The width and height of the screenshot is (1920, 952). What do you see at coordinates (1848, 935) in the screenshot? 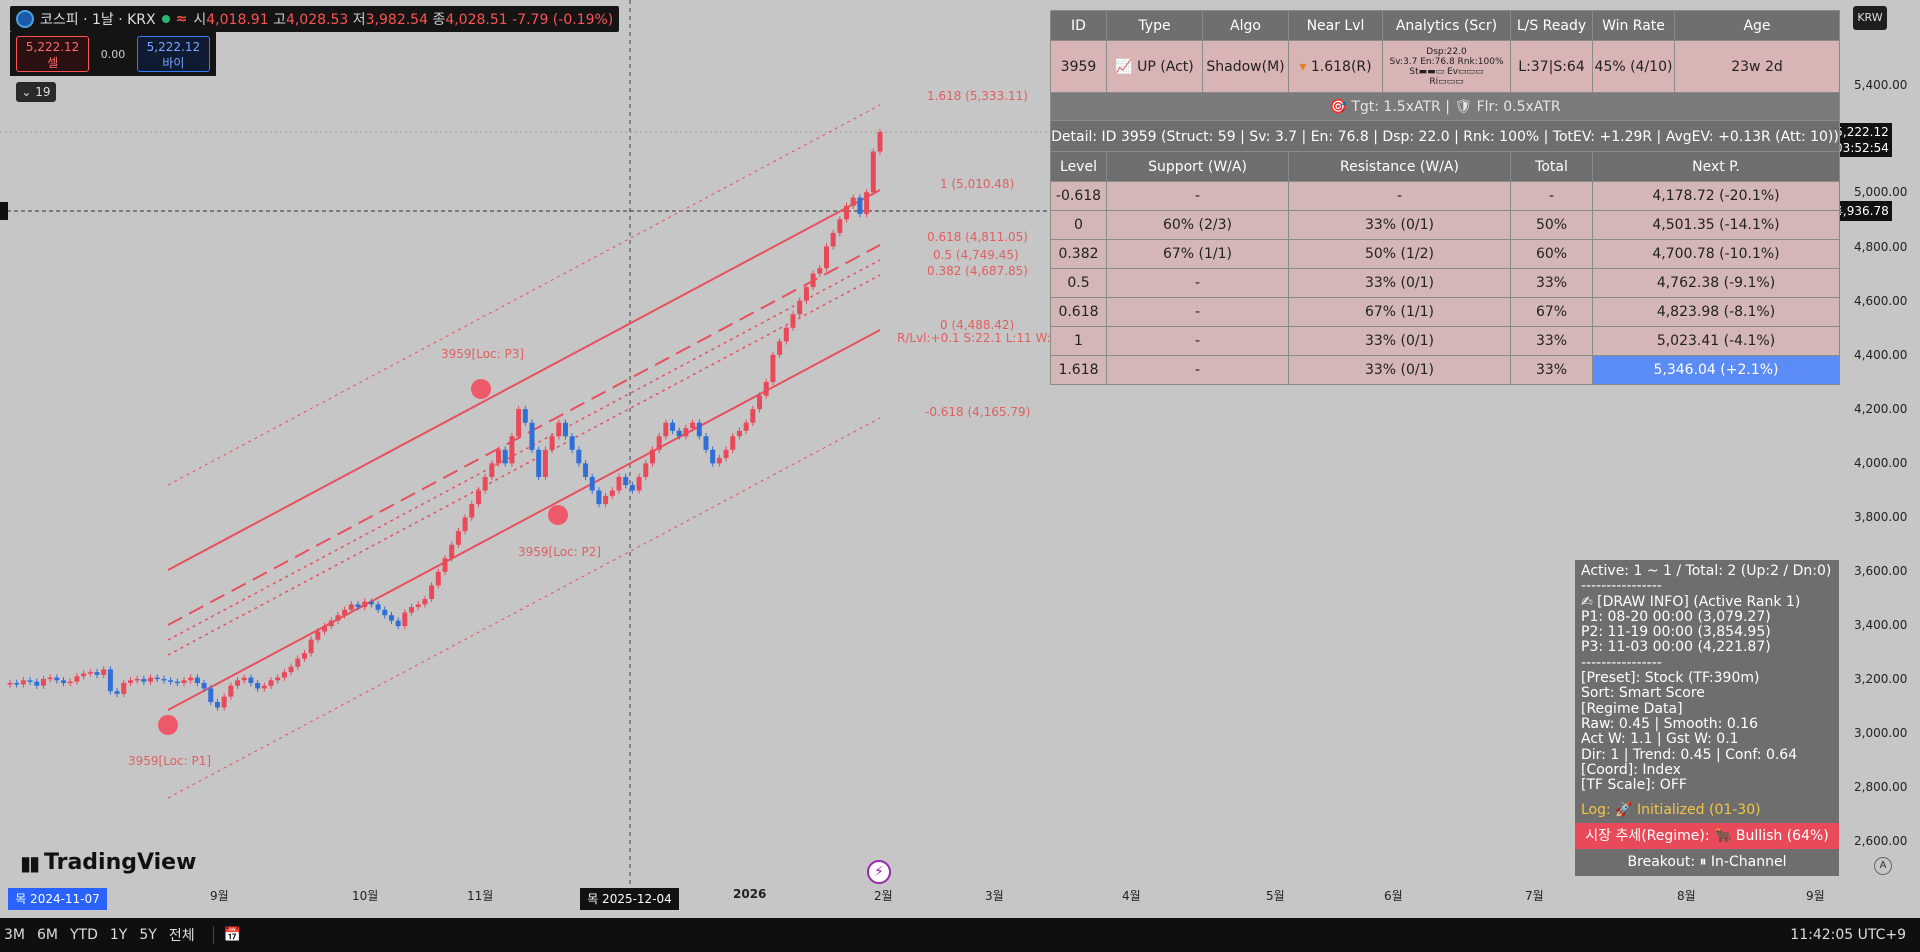
I see `clock: 11:42:05 UTC+9` at bounding box center [1848, 935].